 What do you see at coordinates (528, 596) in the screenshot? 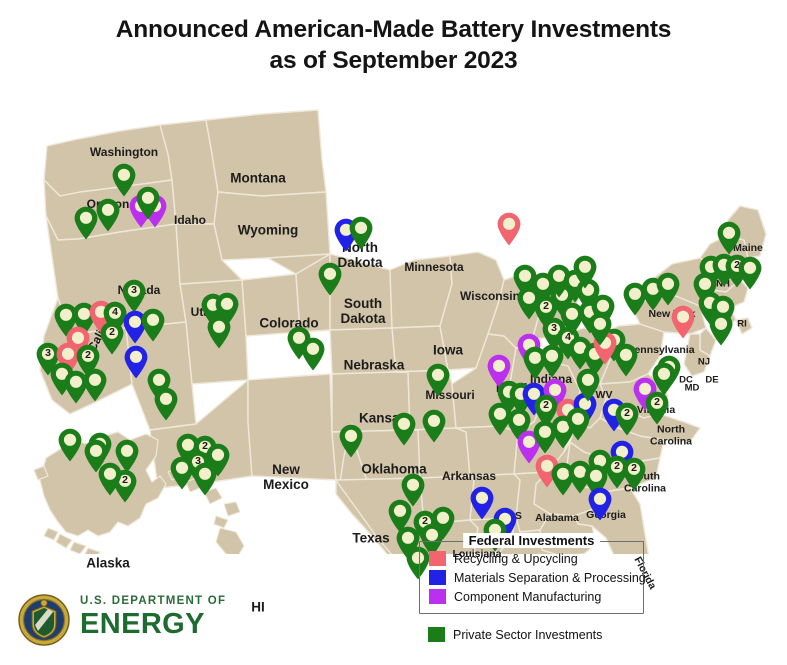
I see `legend-label-component-manufacturing: Component Manufacturing` at bounding box center [528, 596].